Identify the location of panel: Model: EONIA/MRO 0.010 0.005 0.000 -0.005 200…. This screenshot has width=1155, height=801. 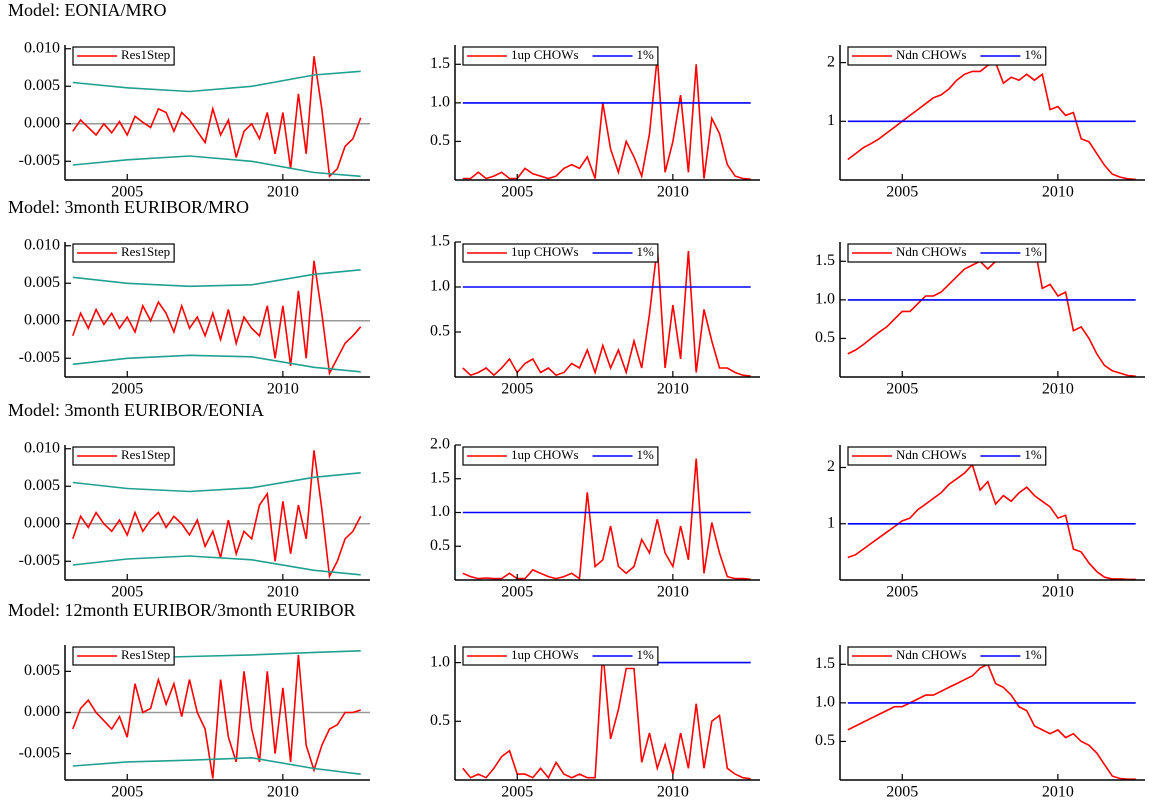
(189, 100).